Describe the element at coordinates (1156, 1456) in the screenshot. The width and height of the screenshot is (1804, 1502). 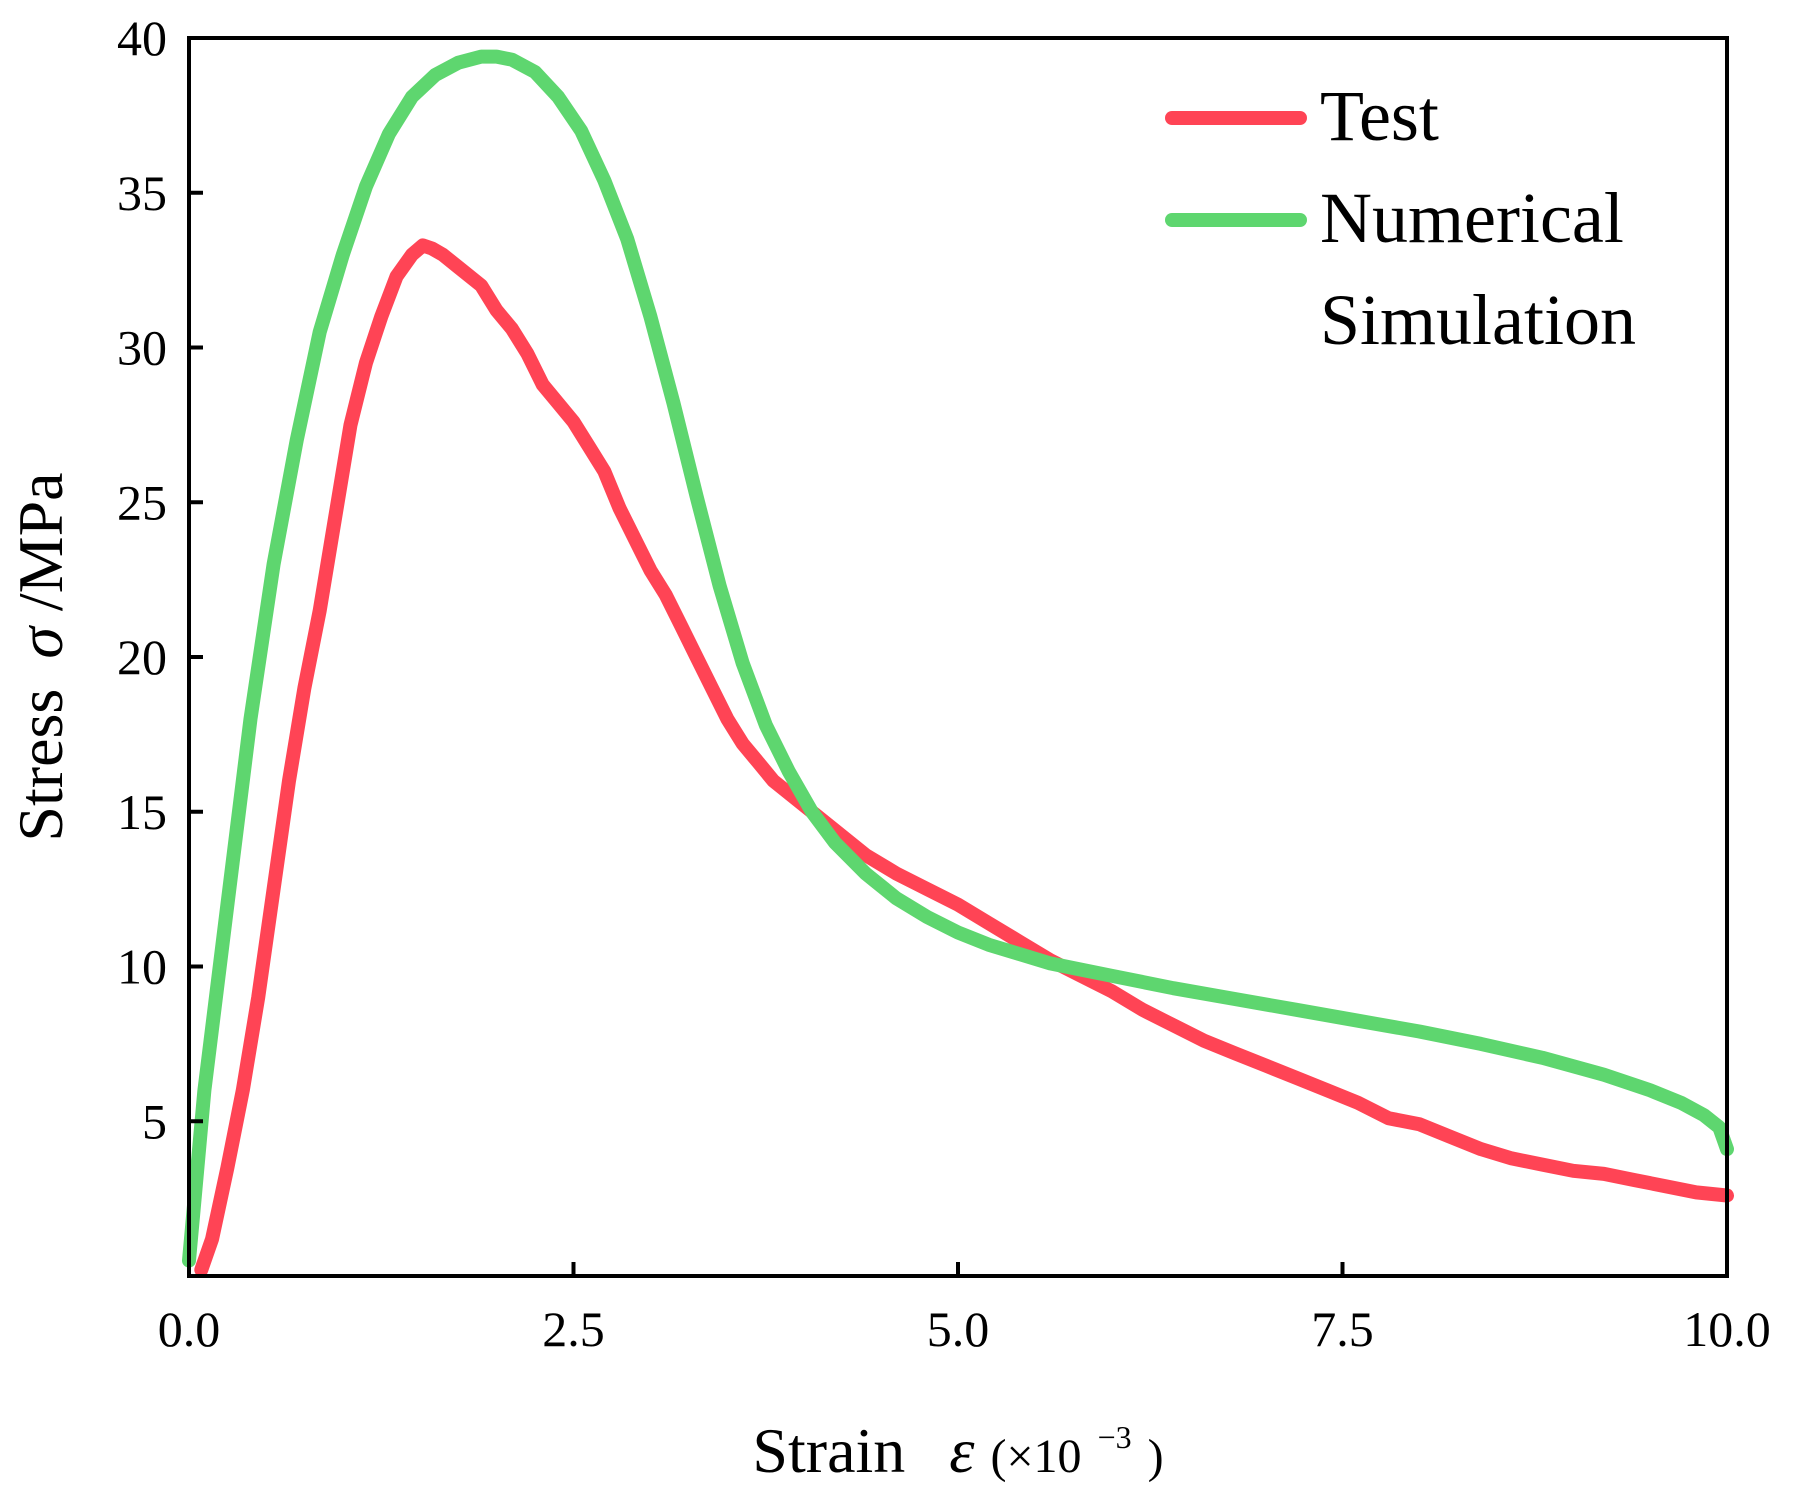
I see `x-axis-unit-close: )` at that location.